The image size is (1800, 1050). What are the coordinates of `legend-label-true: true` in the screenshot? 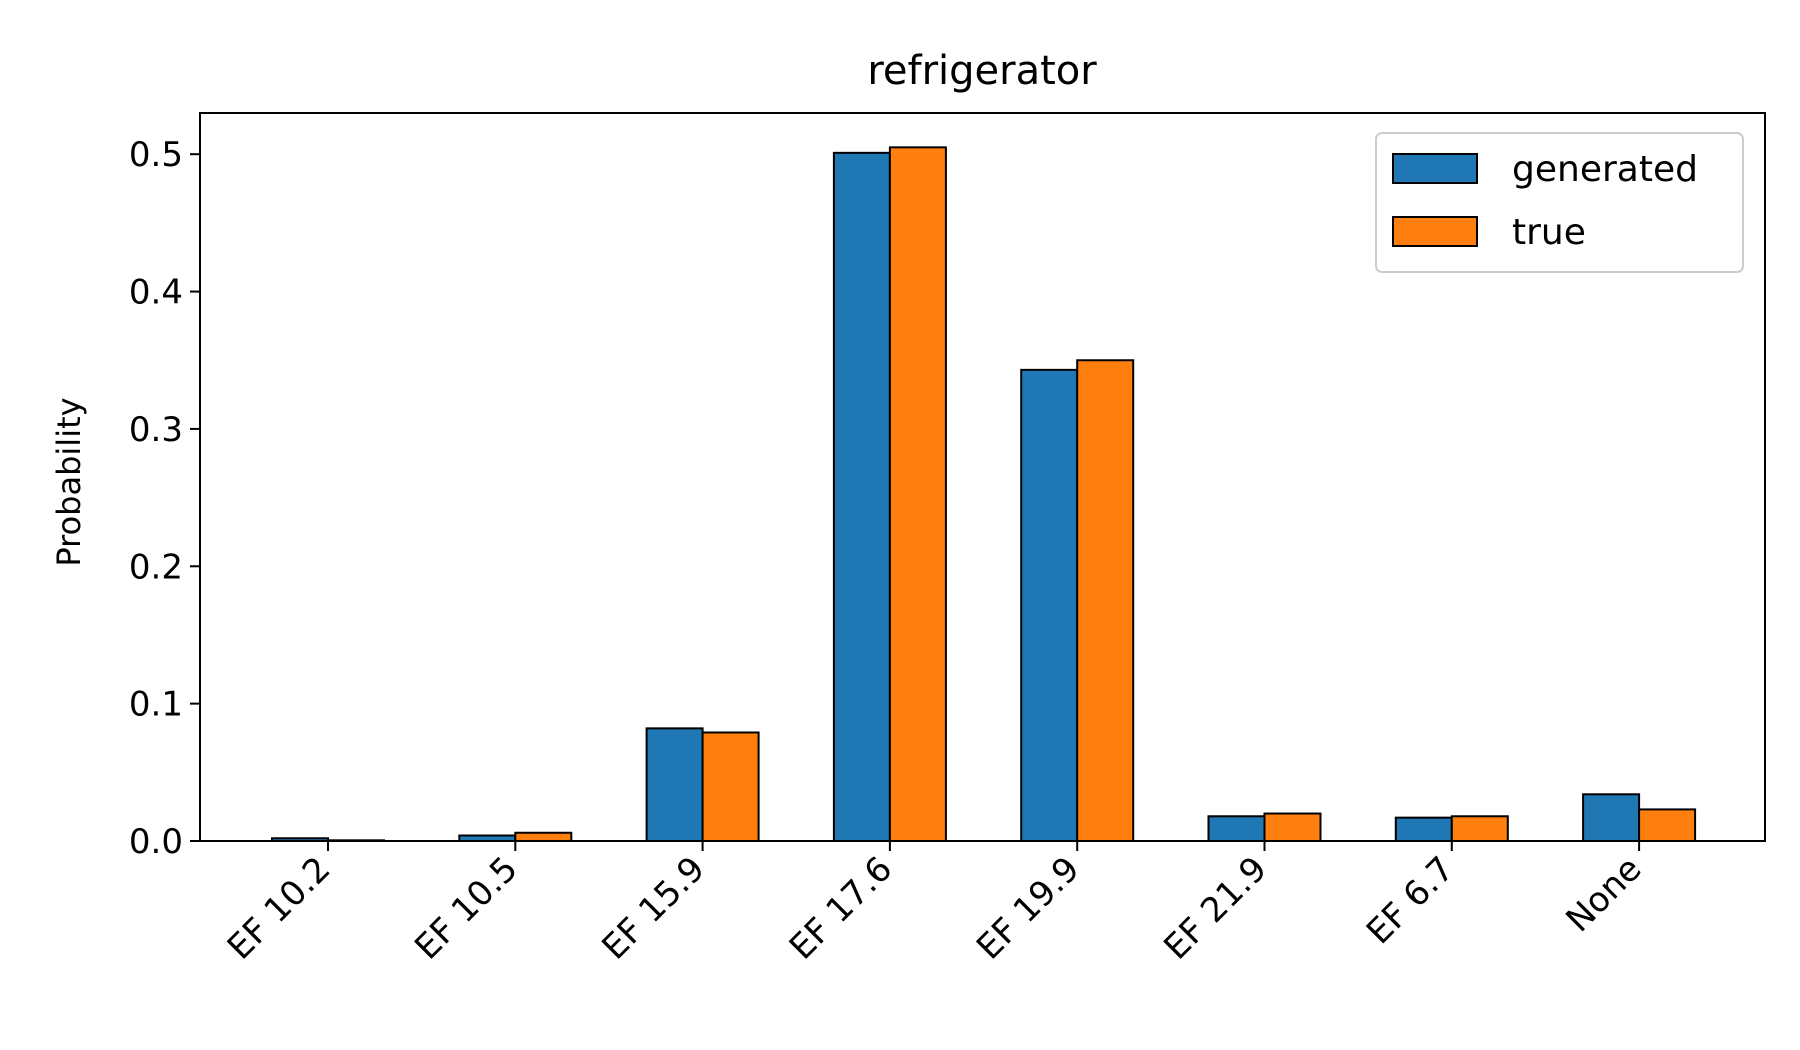 It's located at (1549, 232).